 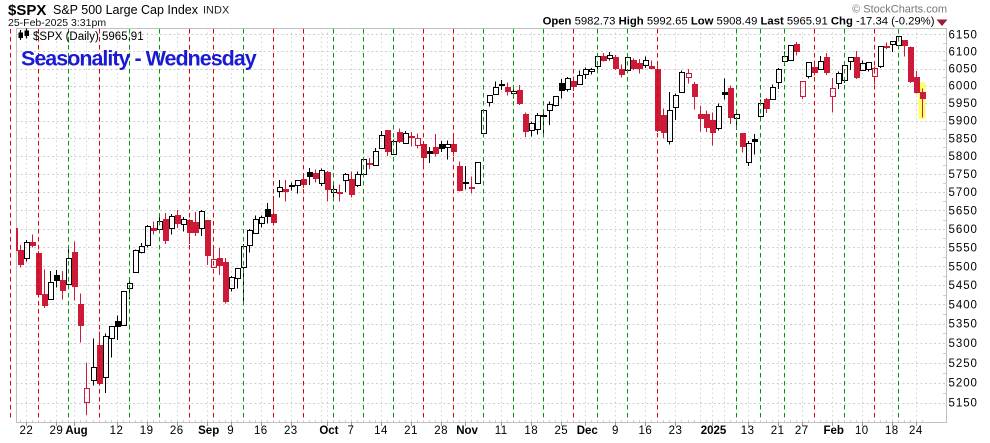 What do you see at coordinates (208, 431) in the screenshot?
I see `svg-text: Sep` at bounding box center [208, 431].